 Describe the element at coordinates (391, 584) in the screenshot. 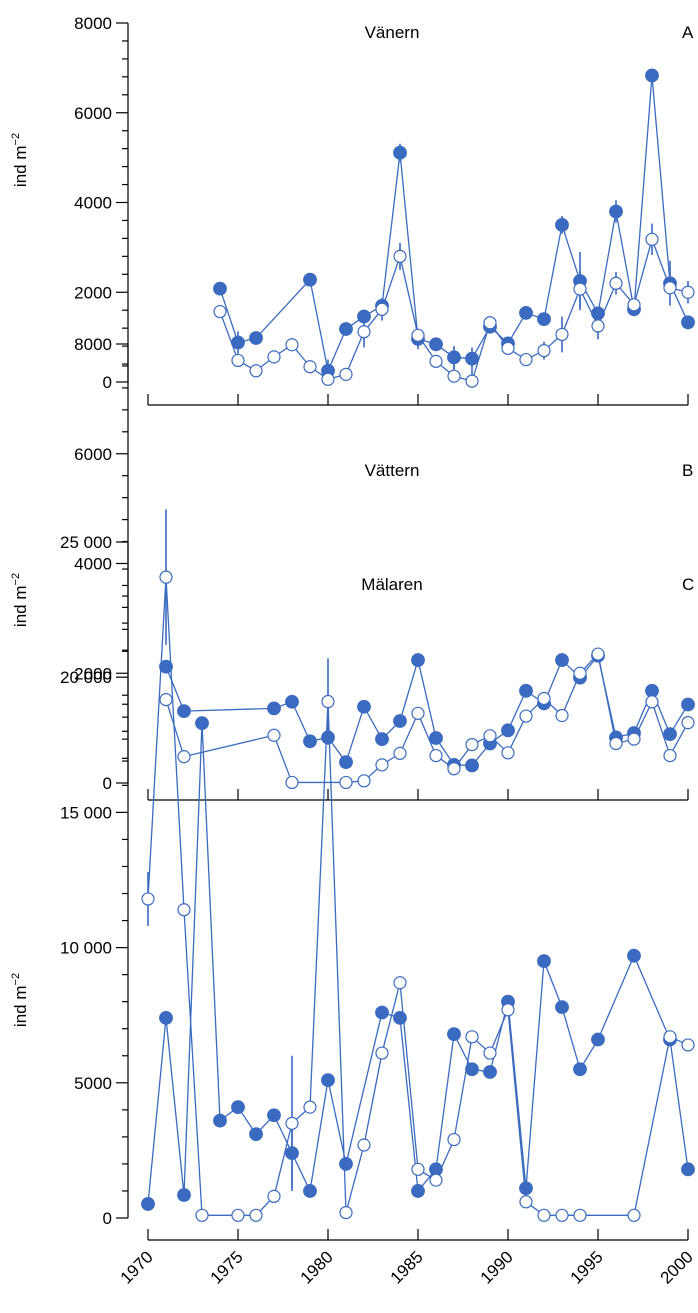

I see `panel-title: Mälaren` at that location.